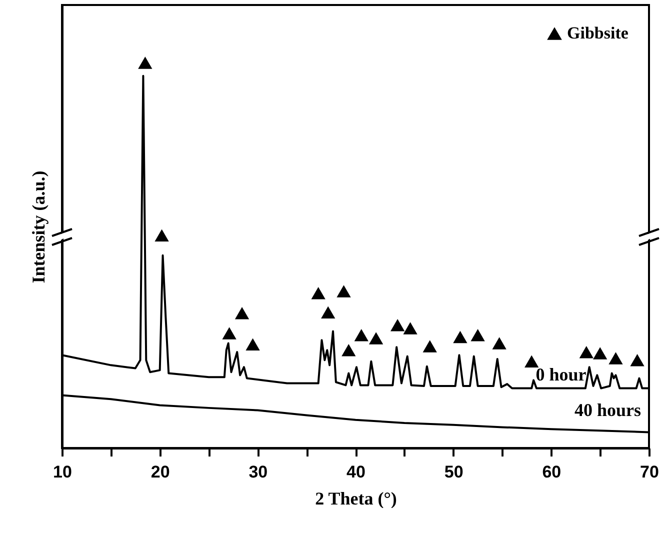 The image size is (665, 537). Describe the element at coordinates (607, 410) in the screenshot. I see `series-label: 40 hours` at that location.